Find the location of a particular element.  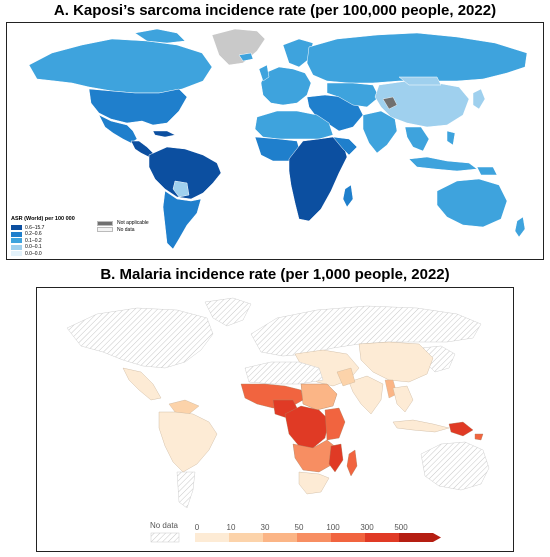

mexico-central-america is located at coordinates (142, 384).